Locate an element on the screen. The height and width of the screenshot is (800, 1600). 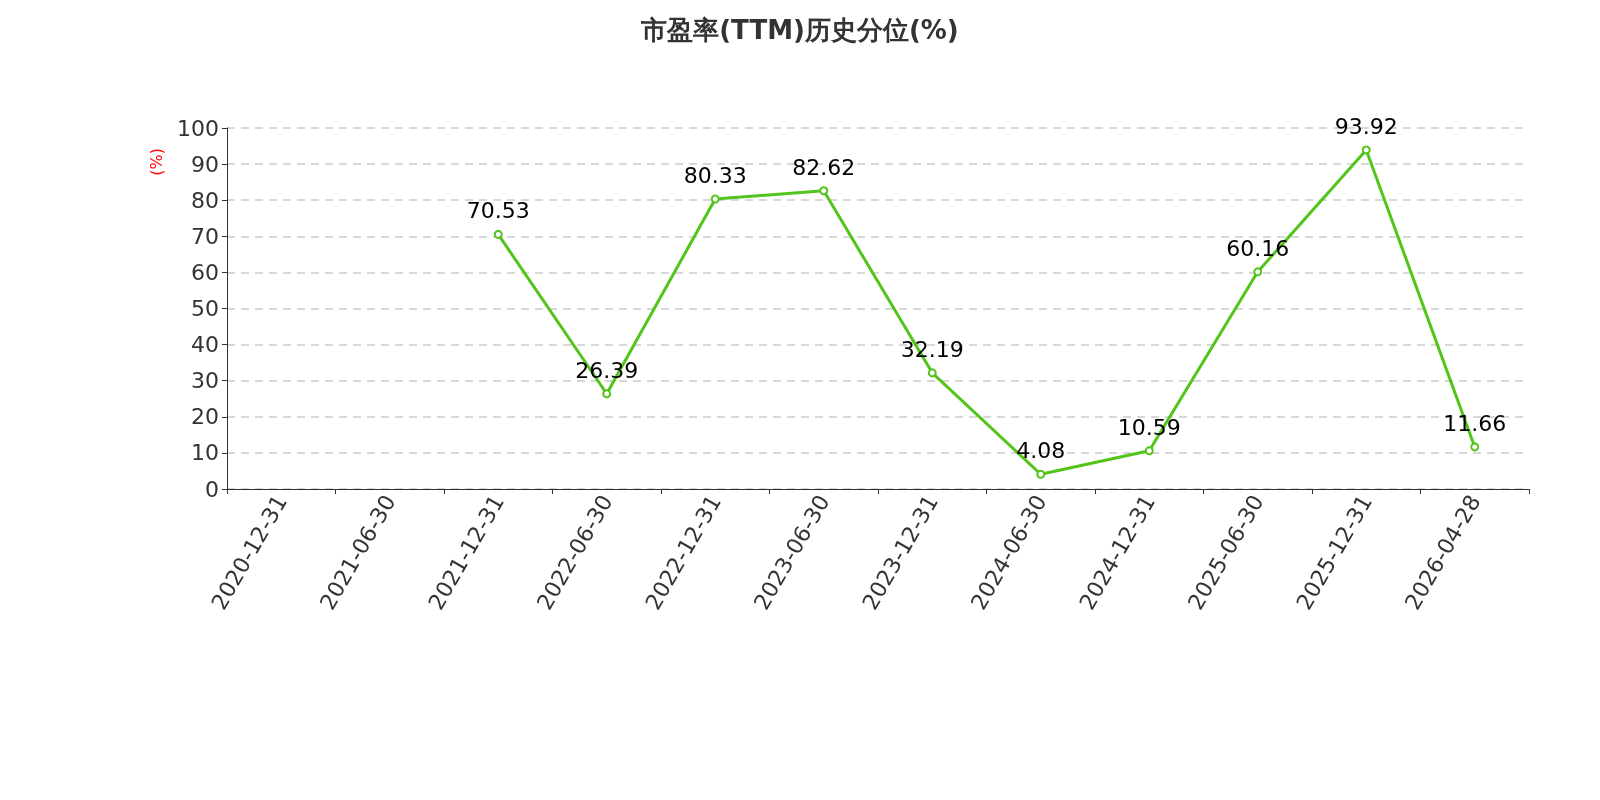
y-tick-label: 40 is located at coordinates (205, 345).